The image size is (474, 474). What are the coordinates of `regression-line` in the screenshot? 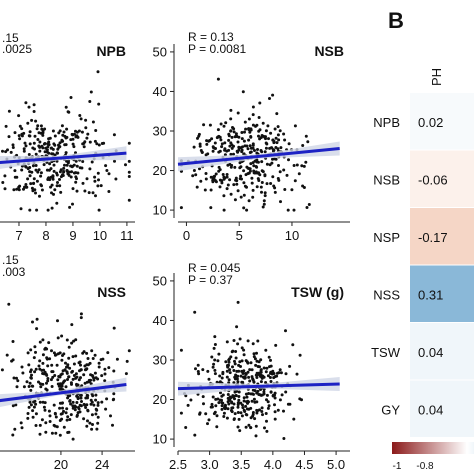 It's located at (63, 157).